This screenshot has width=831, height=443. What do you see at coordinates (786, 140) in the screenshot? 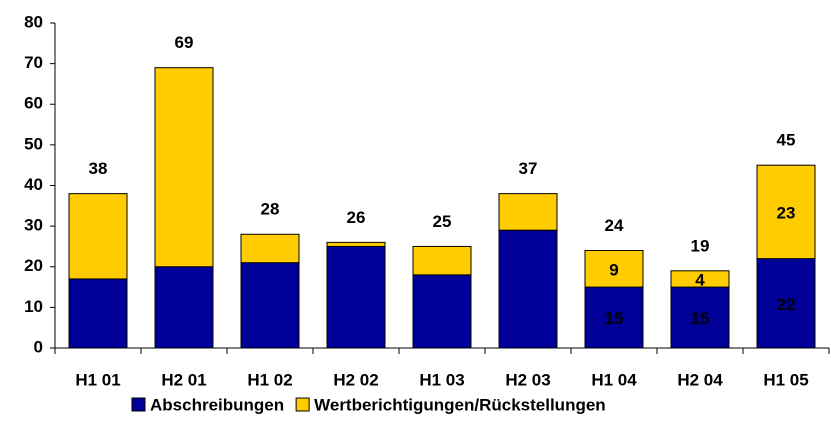
I see `total-label: 45` at bounding box center [786, 140].